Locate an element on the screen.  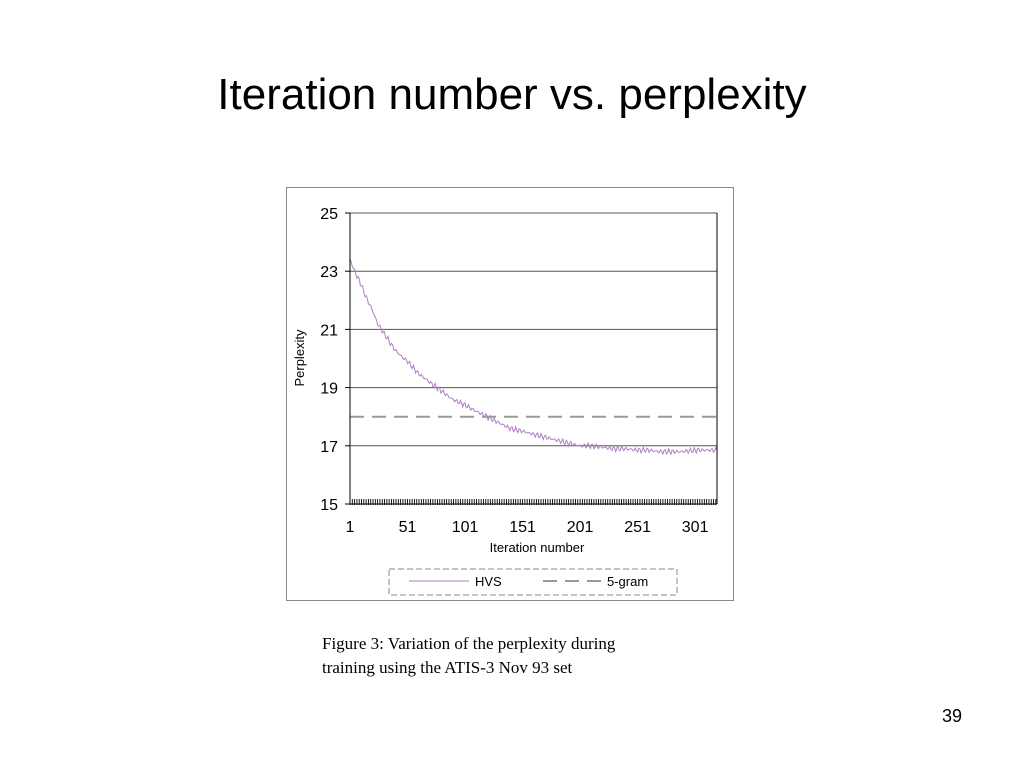
page-number: 39 is located at coordinates (951, 716).